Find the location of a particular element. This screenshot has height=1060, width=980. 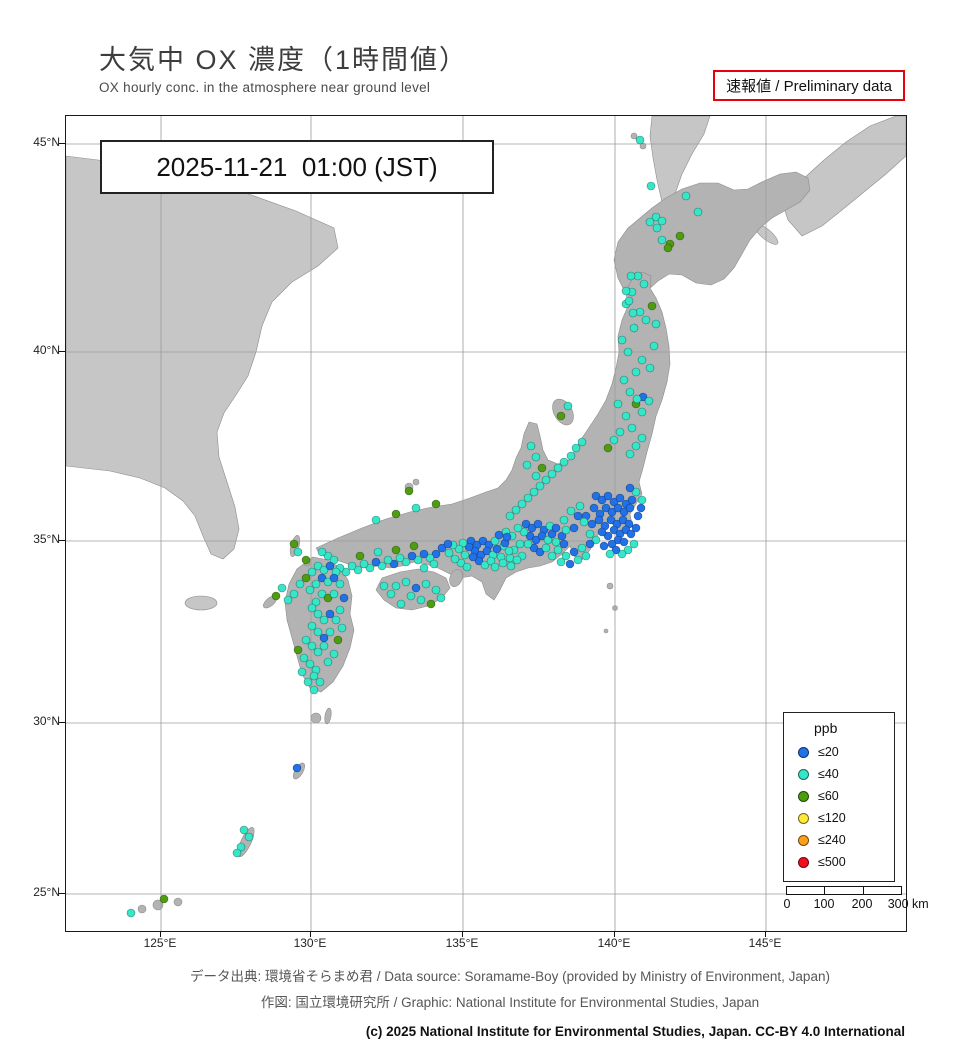

land-jeju-island is located at coordinates (201, 603).